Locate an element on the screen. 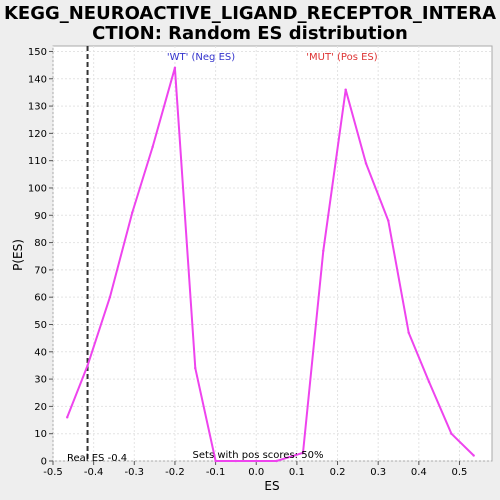 This screenshot has height=500, width=500. x-axis-label: ES is located at coordinates (271, 486).